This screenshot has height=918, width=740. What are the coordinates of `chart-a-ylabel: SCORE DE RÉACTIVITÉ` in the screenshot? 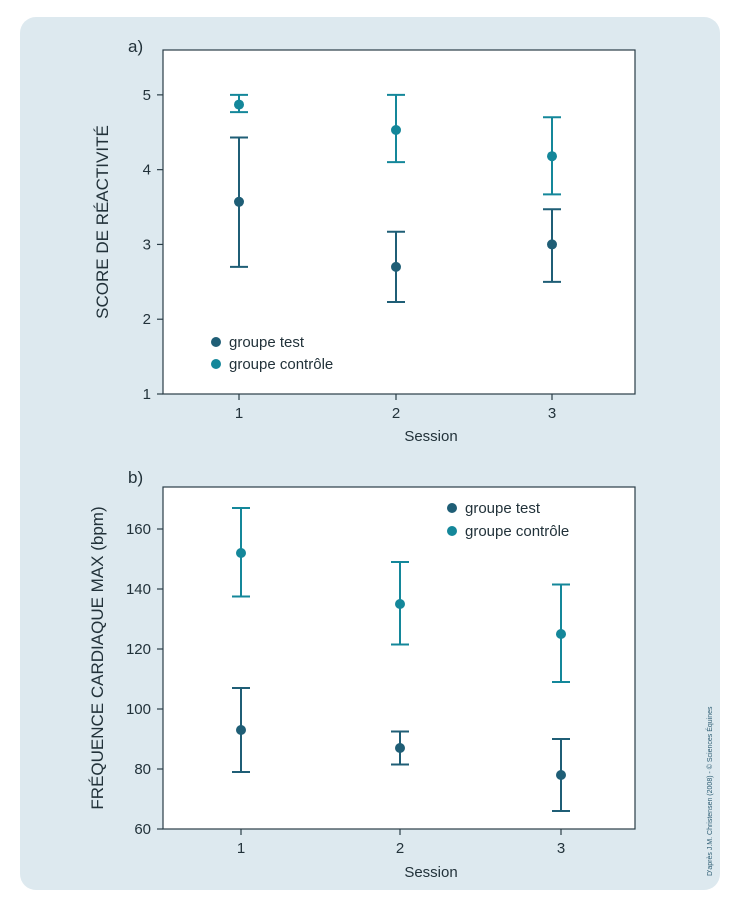 It's located at (102, 222).